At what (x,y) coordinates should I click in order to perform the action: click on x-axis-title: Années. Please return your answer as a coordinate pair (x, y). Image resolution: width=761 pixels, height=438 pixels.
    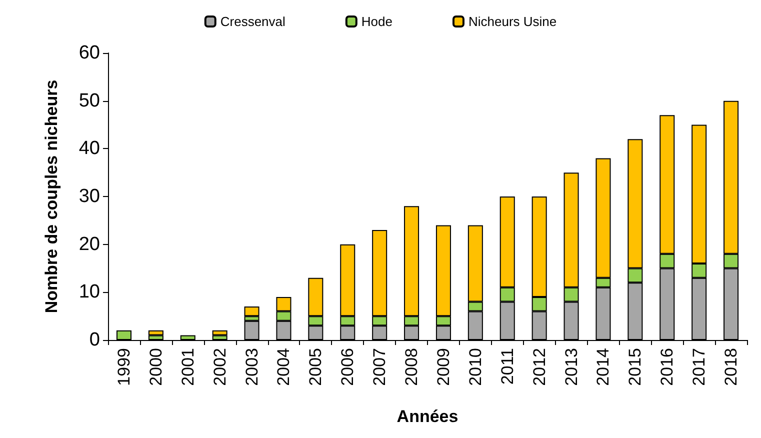
    Looking at the image, I should click on (427, 416).